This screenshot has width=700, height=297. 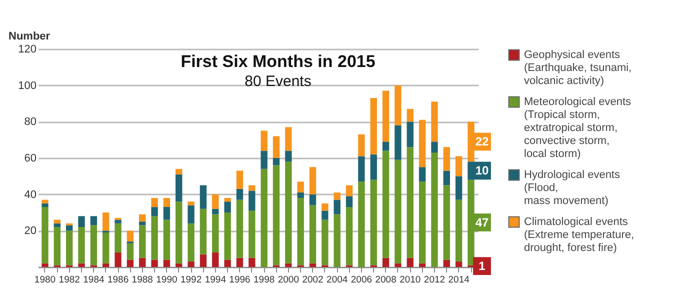 What do you see at coordinates (482, 171) in the screenshot?
I see `data-label: 10` at bounding box center [482, 171].